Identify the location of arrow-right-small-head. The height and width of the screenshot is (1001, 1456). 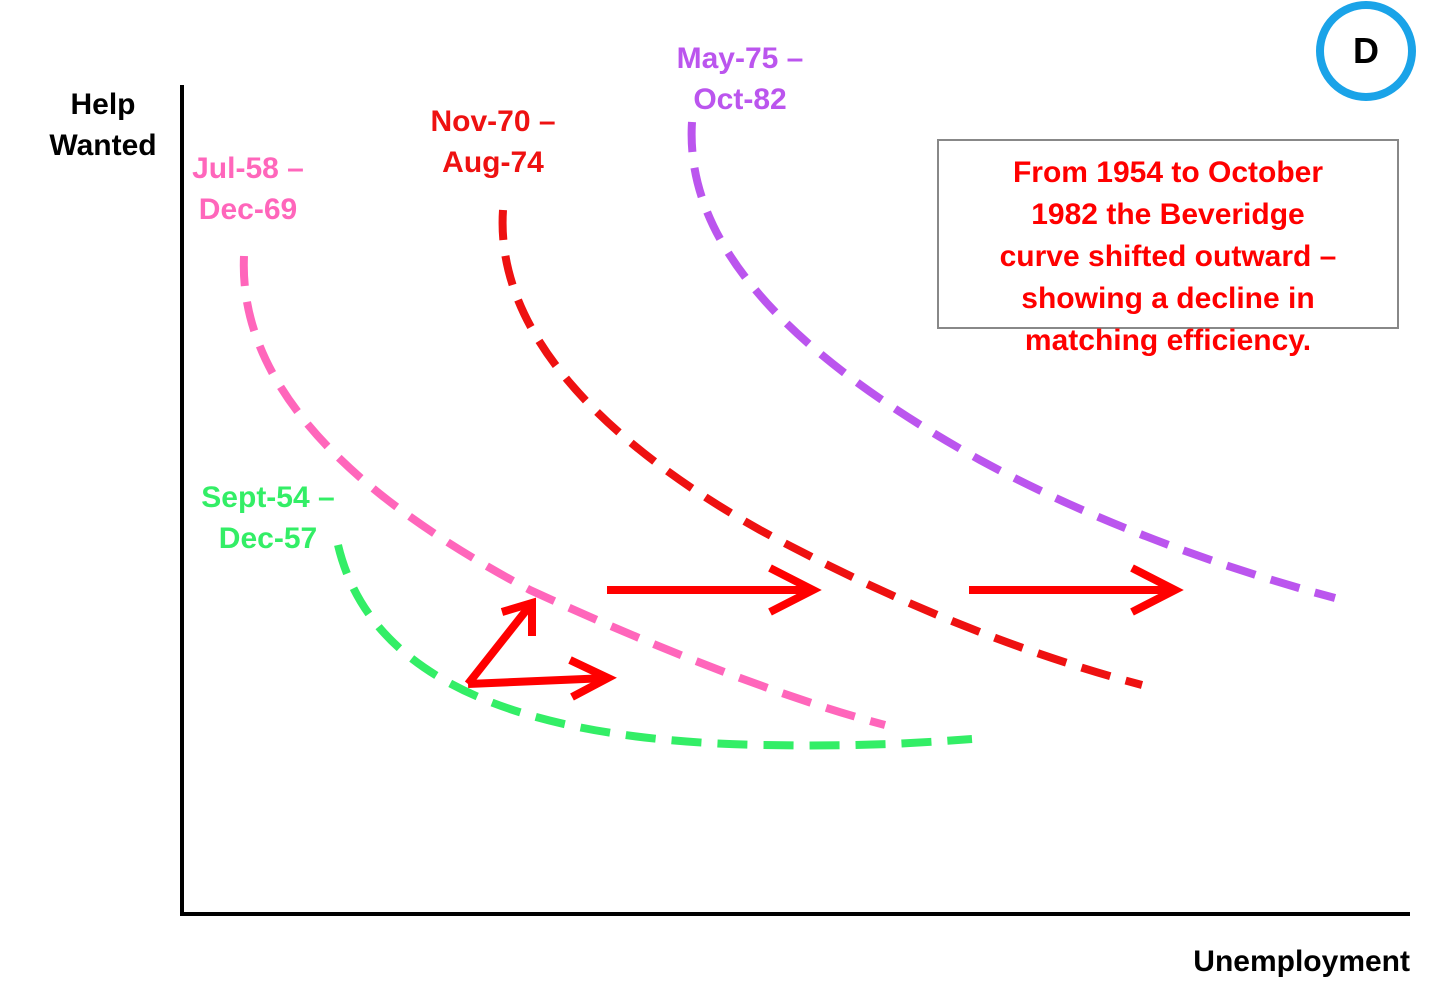
(592, 678).